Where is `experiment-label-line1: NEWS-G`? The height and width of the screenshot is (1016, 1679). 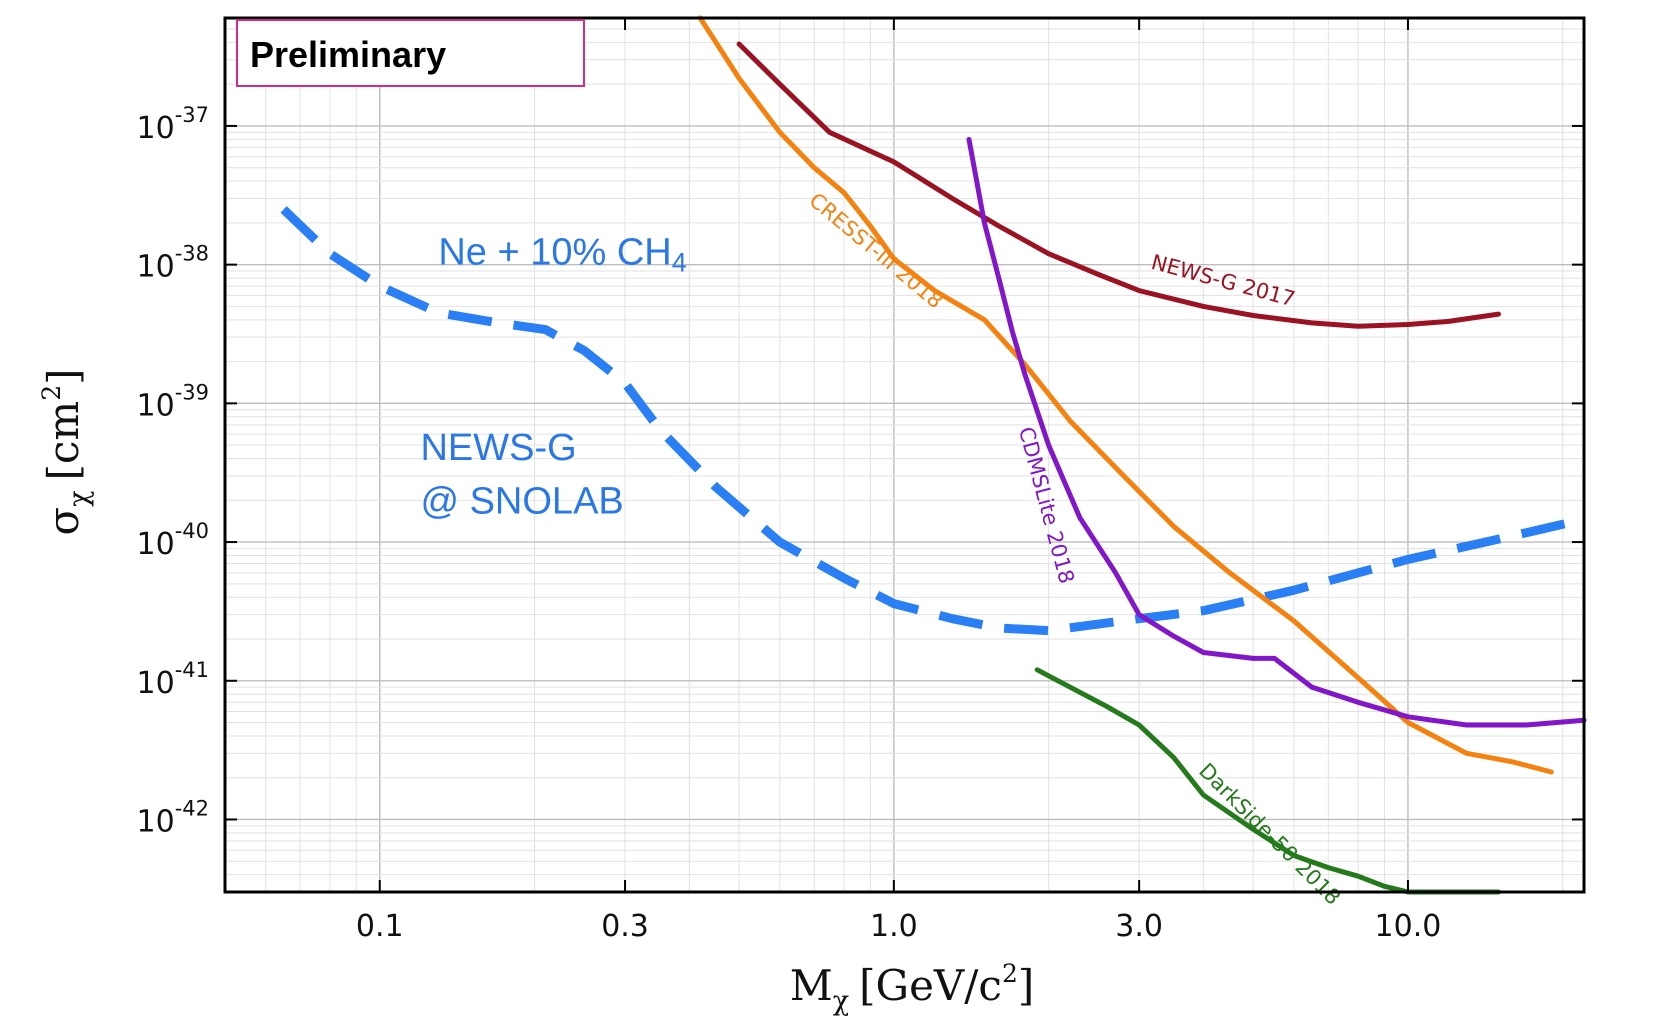 experiment-label-line1: NEWS-G is located at coordinates (498, 448).